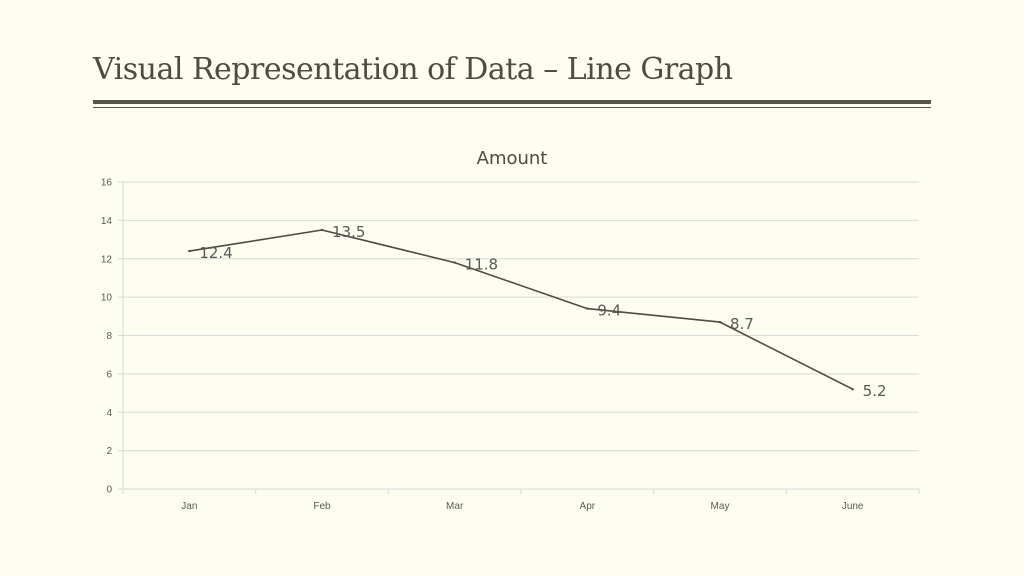  I want to click on title-divider-thin, so click(512, 107).